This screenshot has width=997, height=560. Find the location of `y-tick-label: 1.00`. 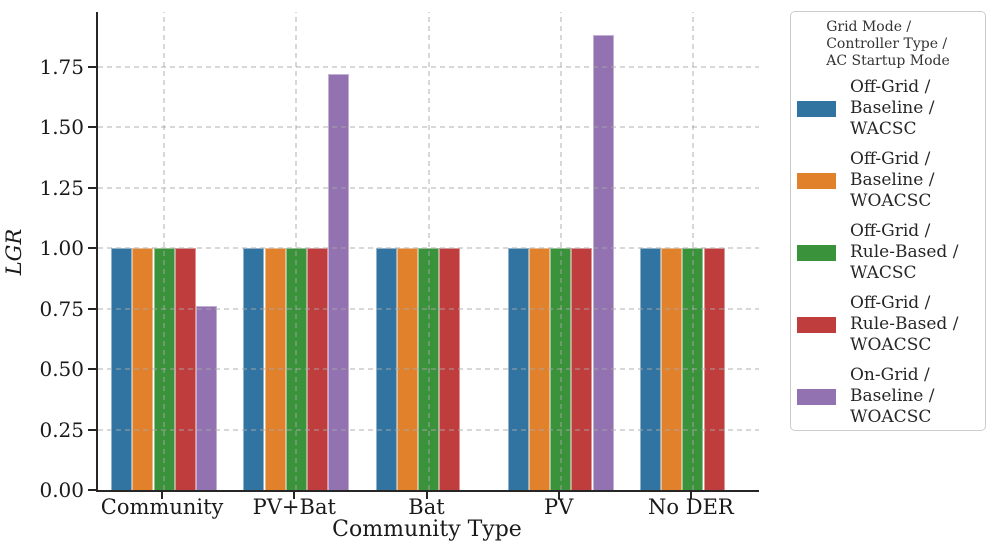

y-tick-label: 1.00 is located at coordinates (61, 248).